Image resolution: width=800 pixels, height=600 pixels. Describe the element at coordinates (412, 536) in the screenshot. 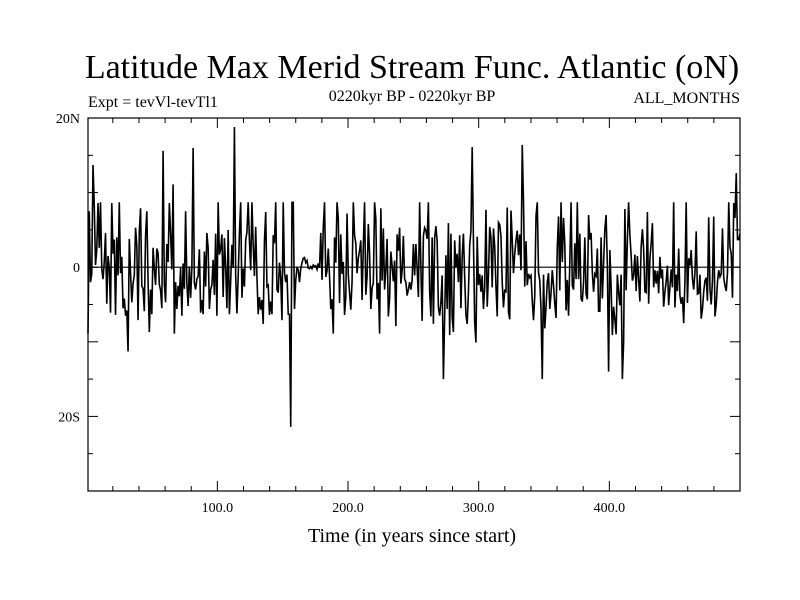

I see `x-axis-label: Time (in years since start)` at that location.